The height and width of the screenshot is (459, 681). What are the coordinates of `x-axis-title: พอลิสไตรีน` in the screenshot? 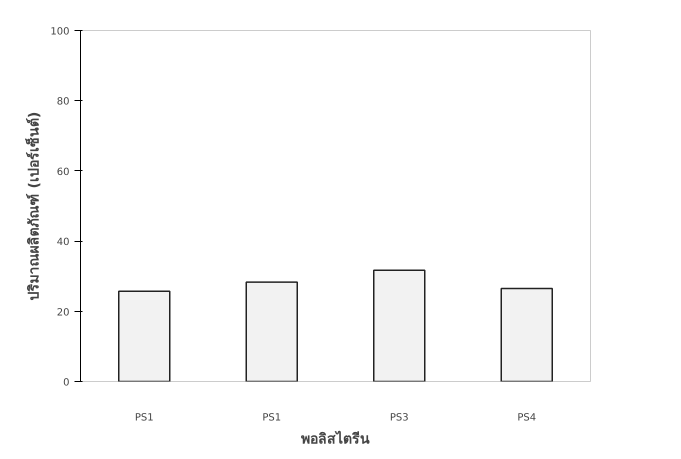 It's located at (335, 439).